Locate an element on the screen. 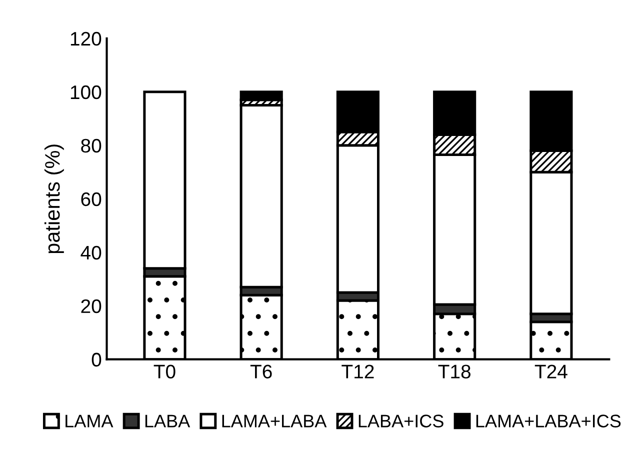 The height and width of the screenshot is (452, 628). x-tick-label: T0 is located at coordinates (165, 371).